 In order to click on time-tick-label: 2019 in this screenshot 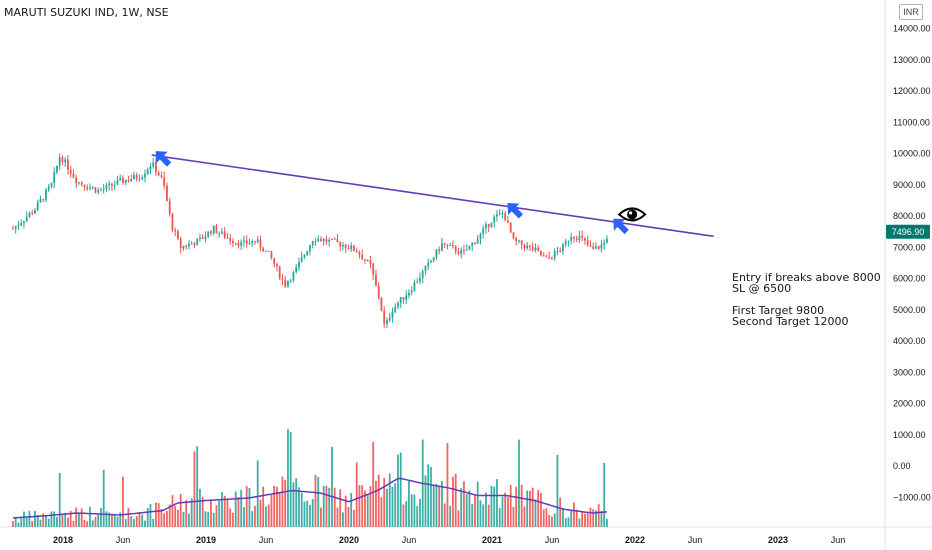, I will do `click(206, 540)`.